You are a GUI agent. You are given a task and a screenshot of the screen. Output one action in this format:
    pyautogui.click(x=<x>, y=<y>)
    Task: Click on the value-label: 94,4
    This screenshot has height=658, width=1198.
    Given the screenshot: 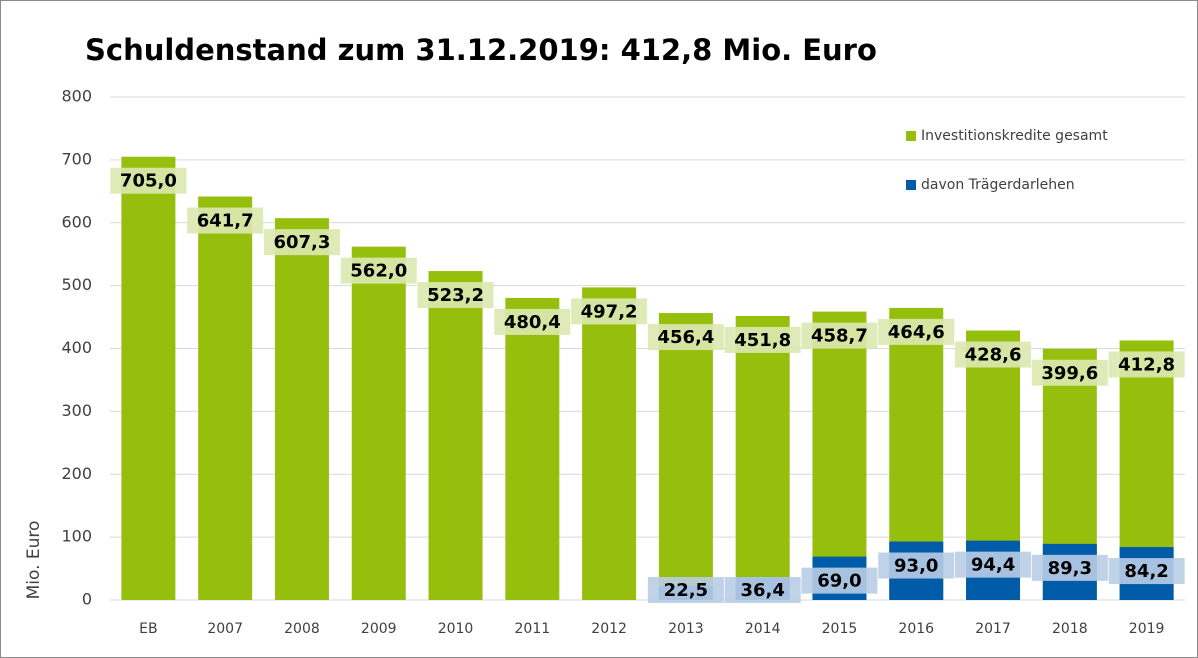 What is the action you would take?
    pyautogui.click(x=993, y=565)
    